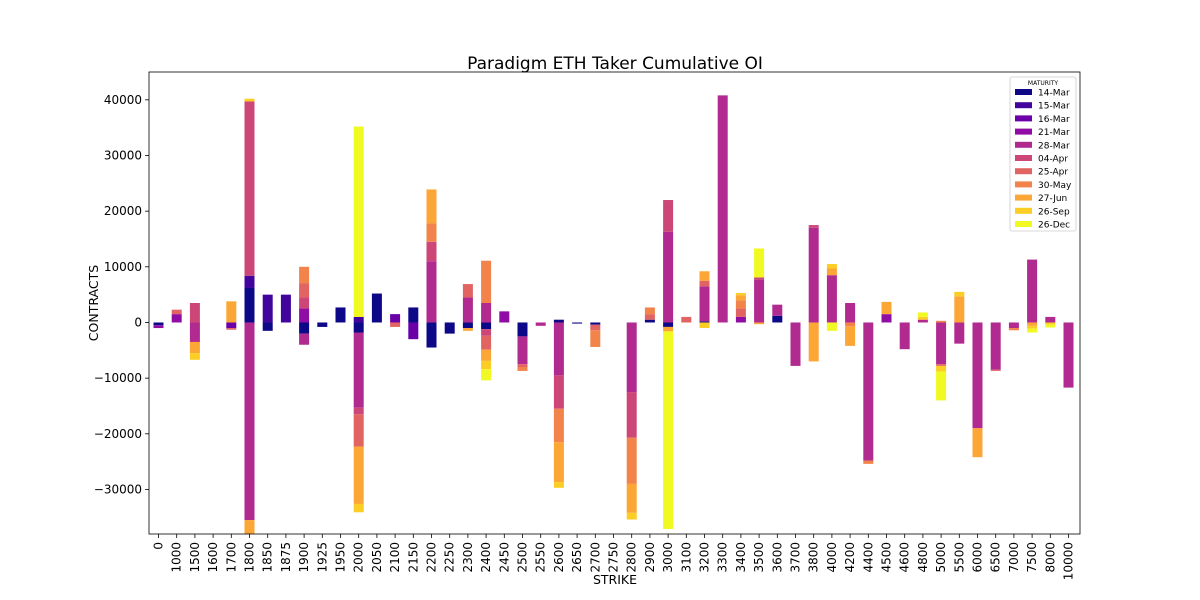 This screenshot has height=600, width=1200. What do you see at coordinates (249, 281) in the screenshot?
I see `bar-1800-15-mar` at bounding box center [249, 281].